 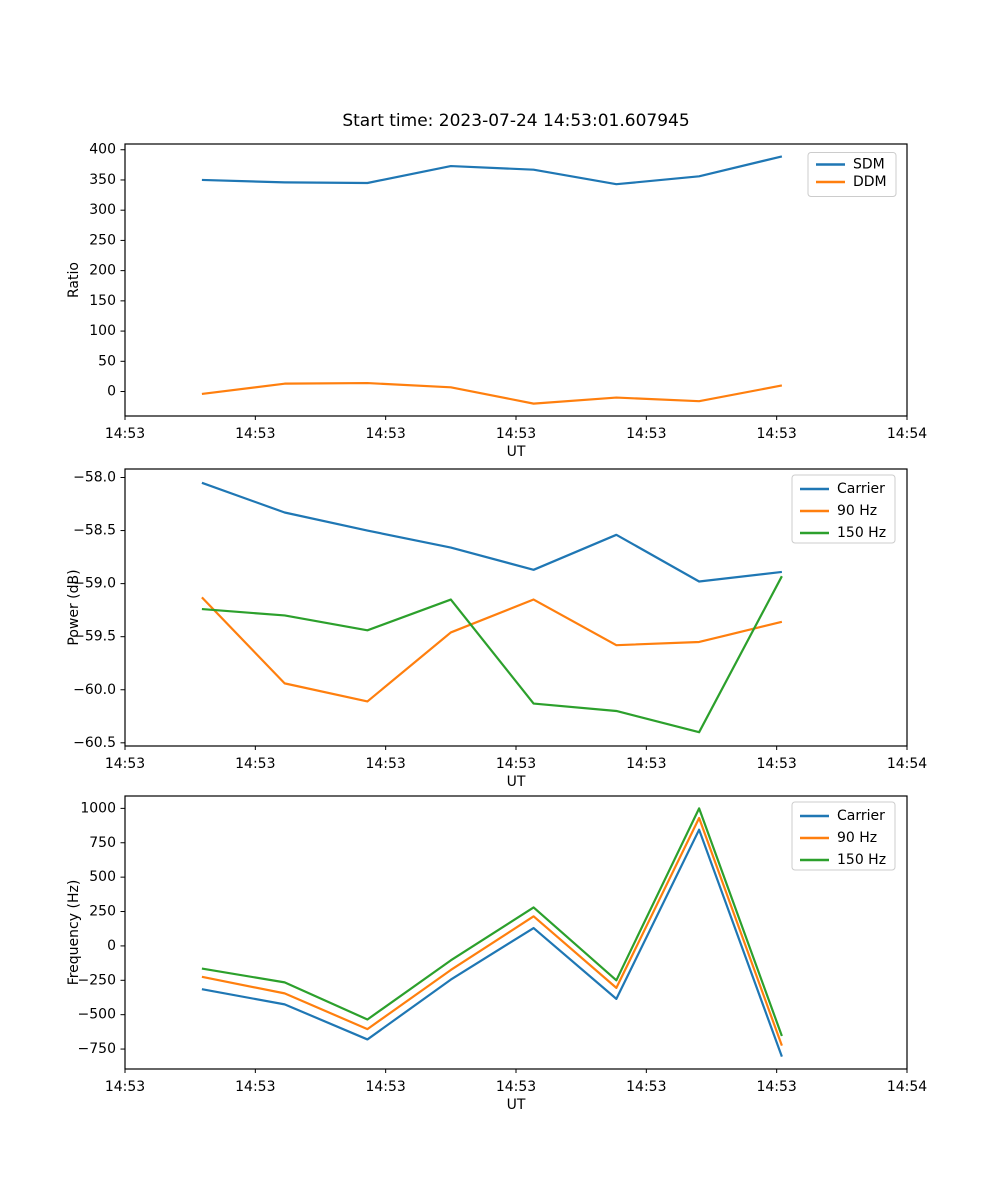 What do you see at coordinates (74, 280) in the screenshot?
I see `y-axis-title: Ratio` at bounding box center [74, 280].